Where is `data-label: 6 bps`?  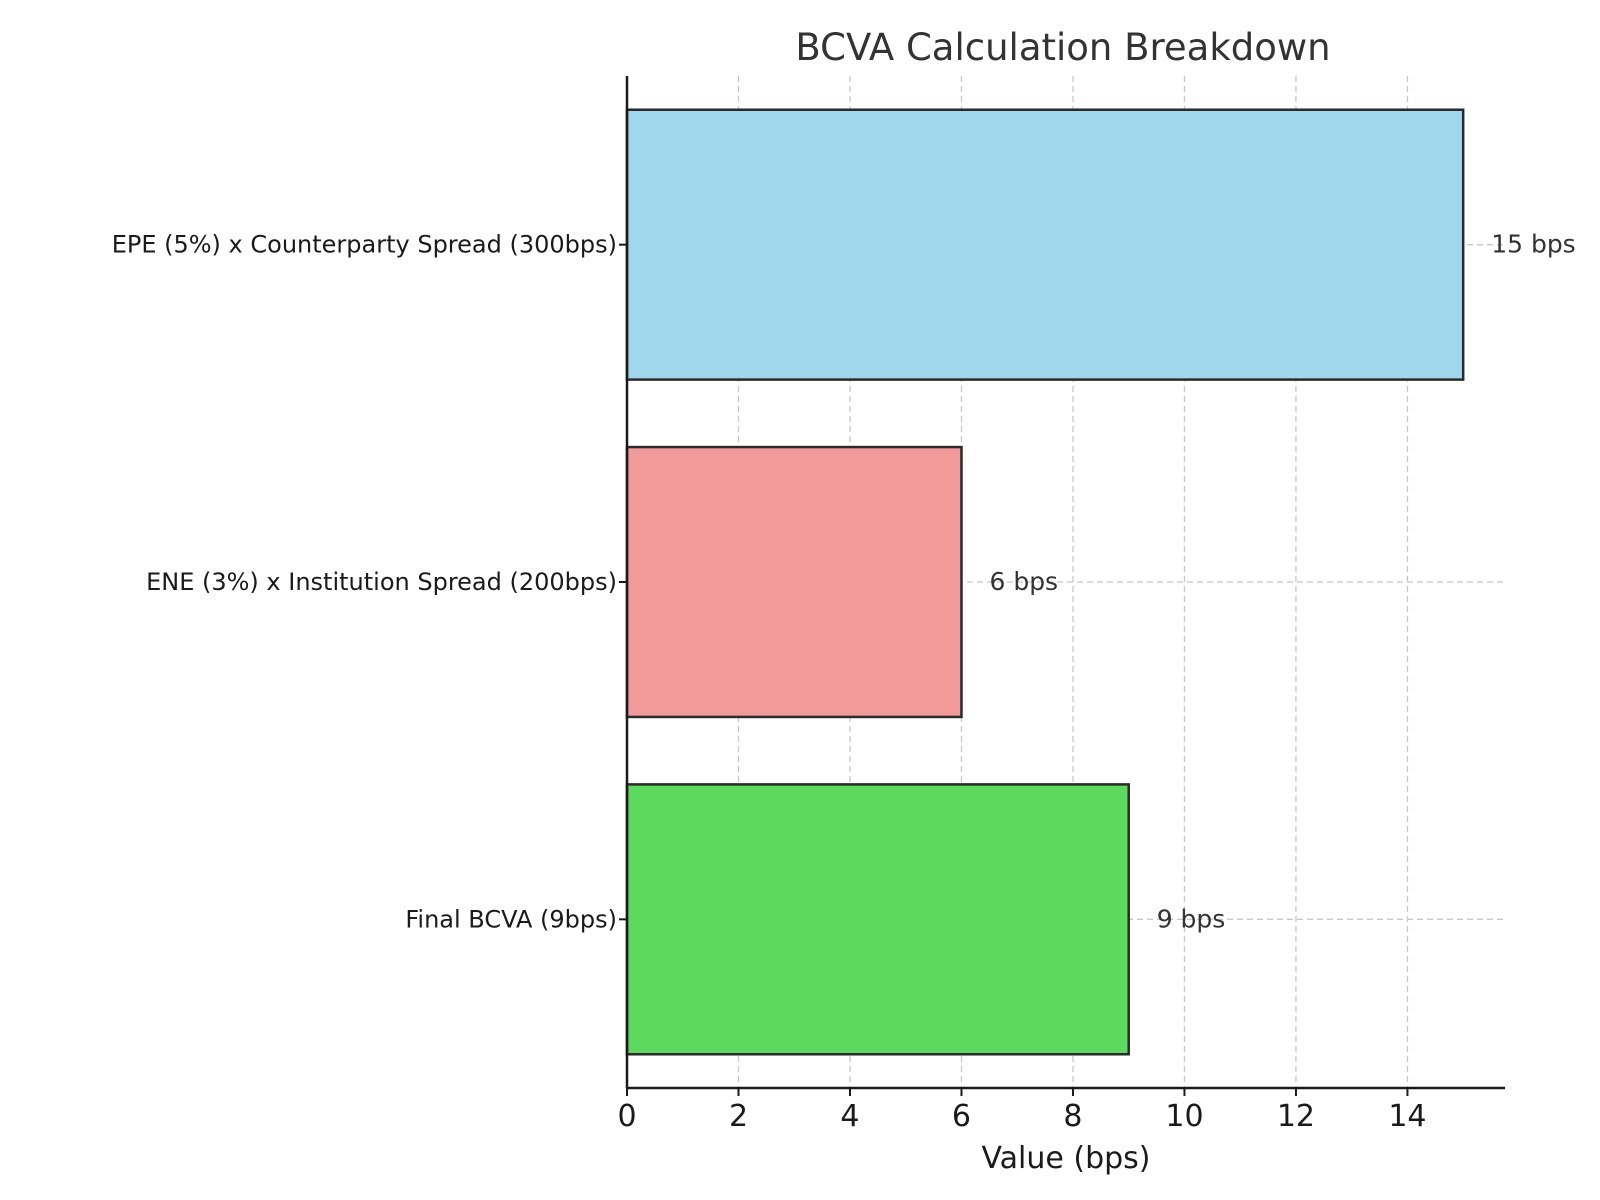 data-label: 6 bps is located at coordinates (1023, 581).